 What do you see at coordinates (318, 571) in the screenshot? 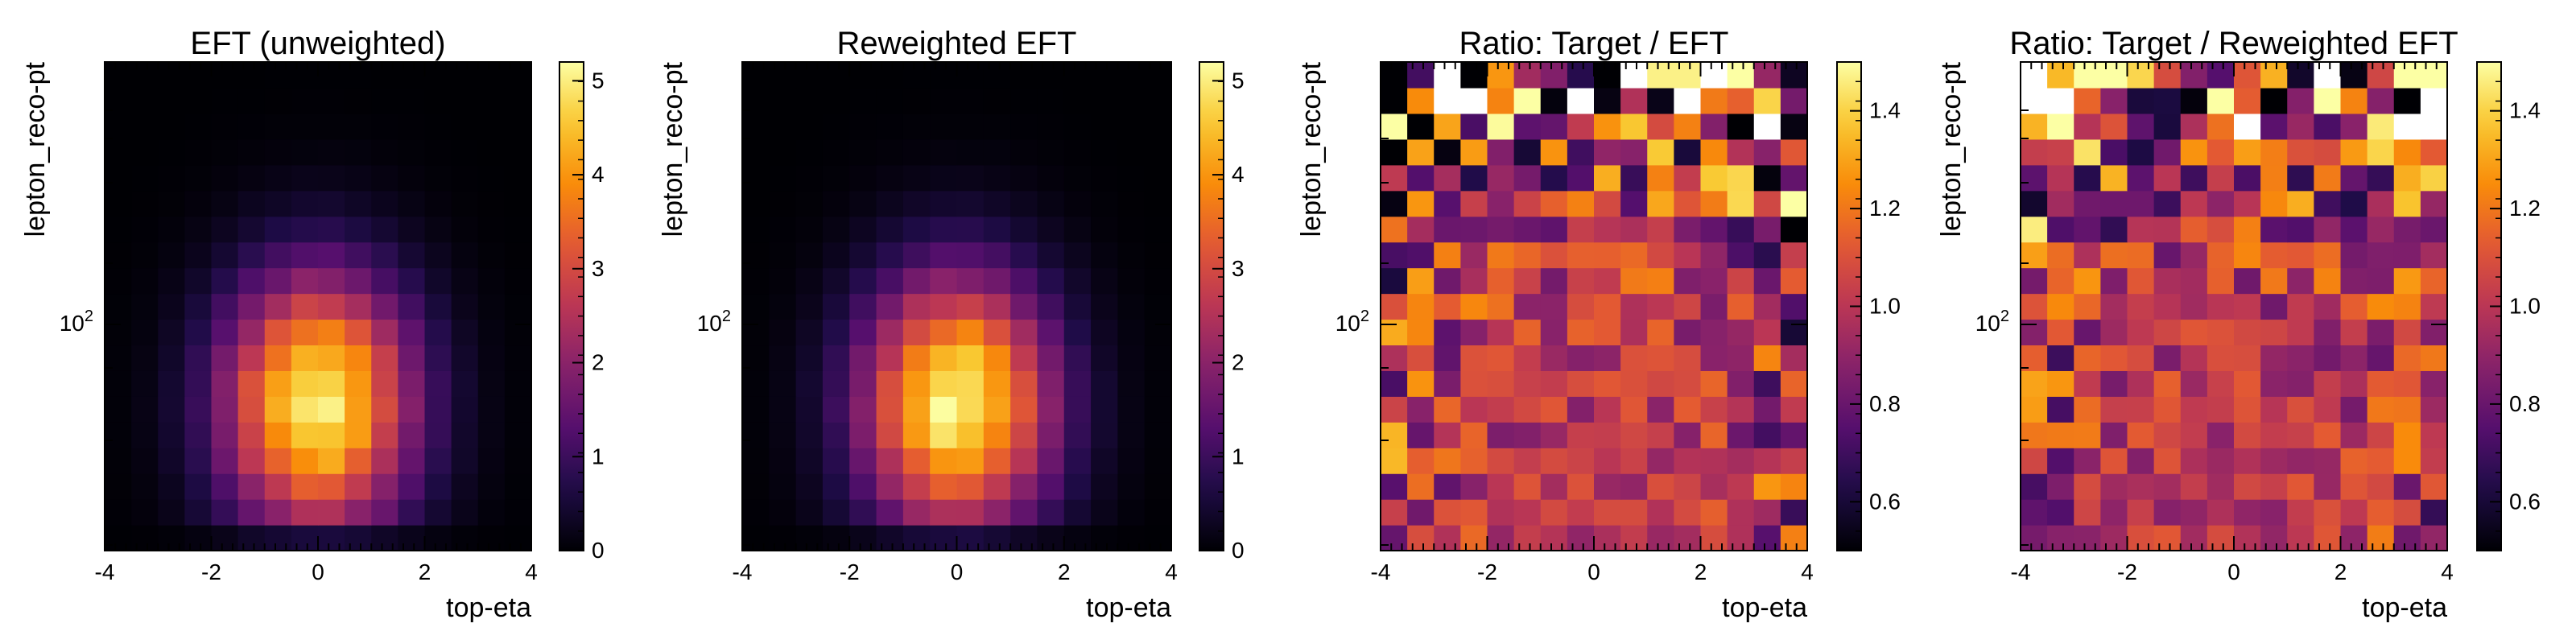
I see `x-tick-label: 0` at bounding box center [318, 571].